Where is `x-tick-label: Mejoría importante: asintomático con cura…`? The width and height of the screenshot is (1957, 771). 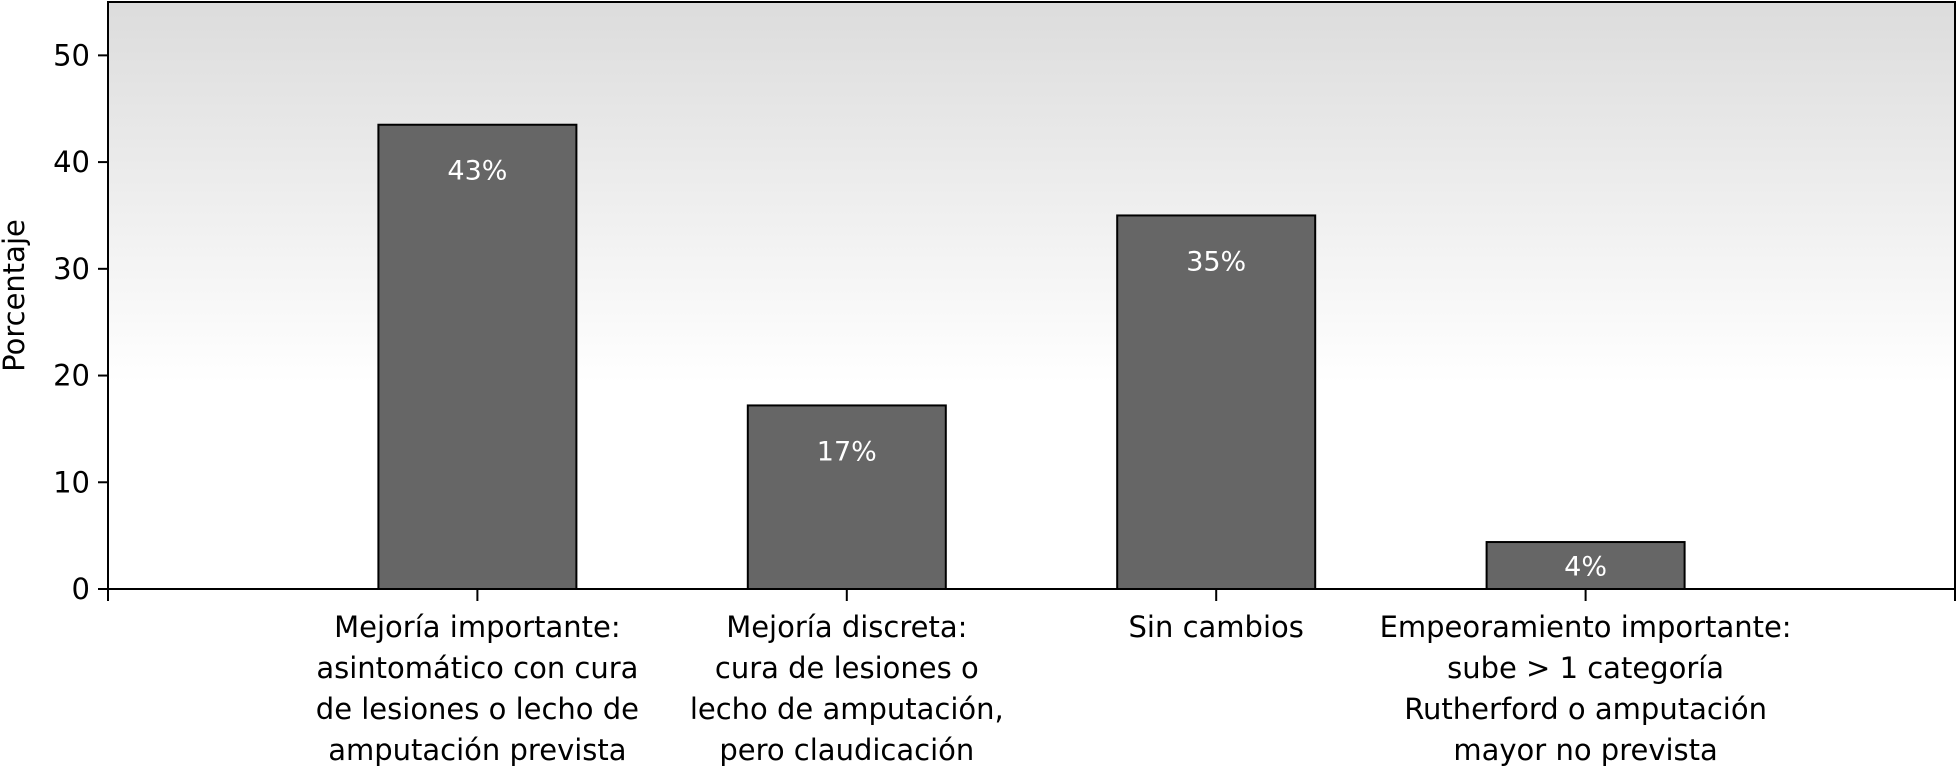 x-tick-label: Mejoría importante: asintomático con cura… is located at coordinates (477, 688).